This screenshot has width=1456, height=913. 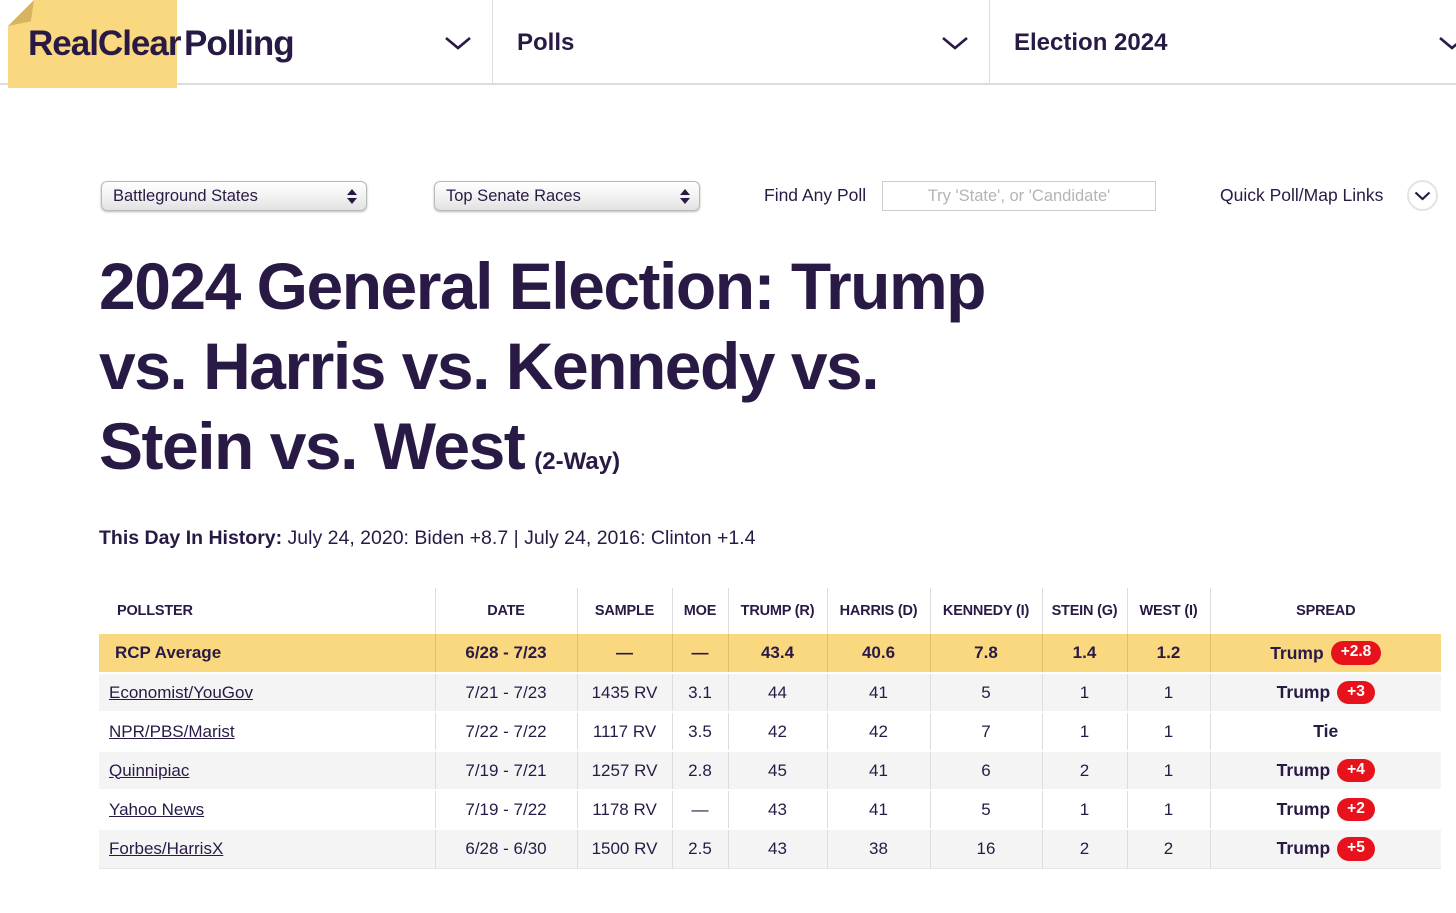 I want to click on pollster-link: NPR/PBS/Marist, so click(x=172, y=731).